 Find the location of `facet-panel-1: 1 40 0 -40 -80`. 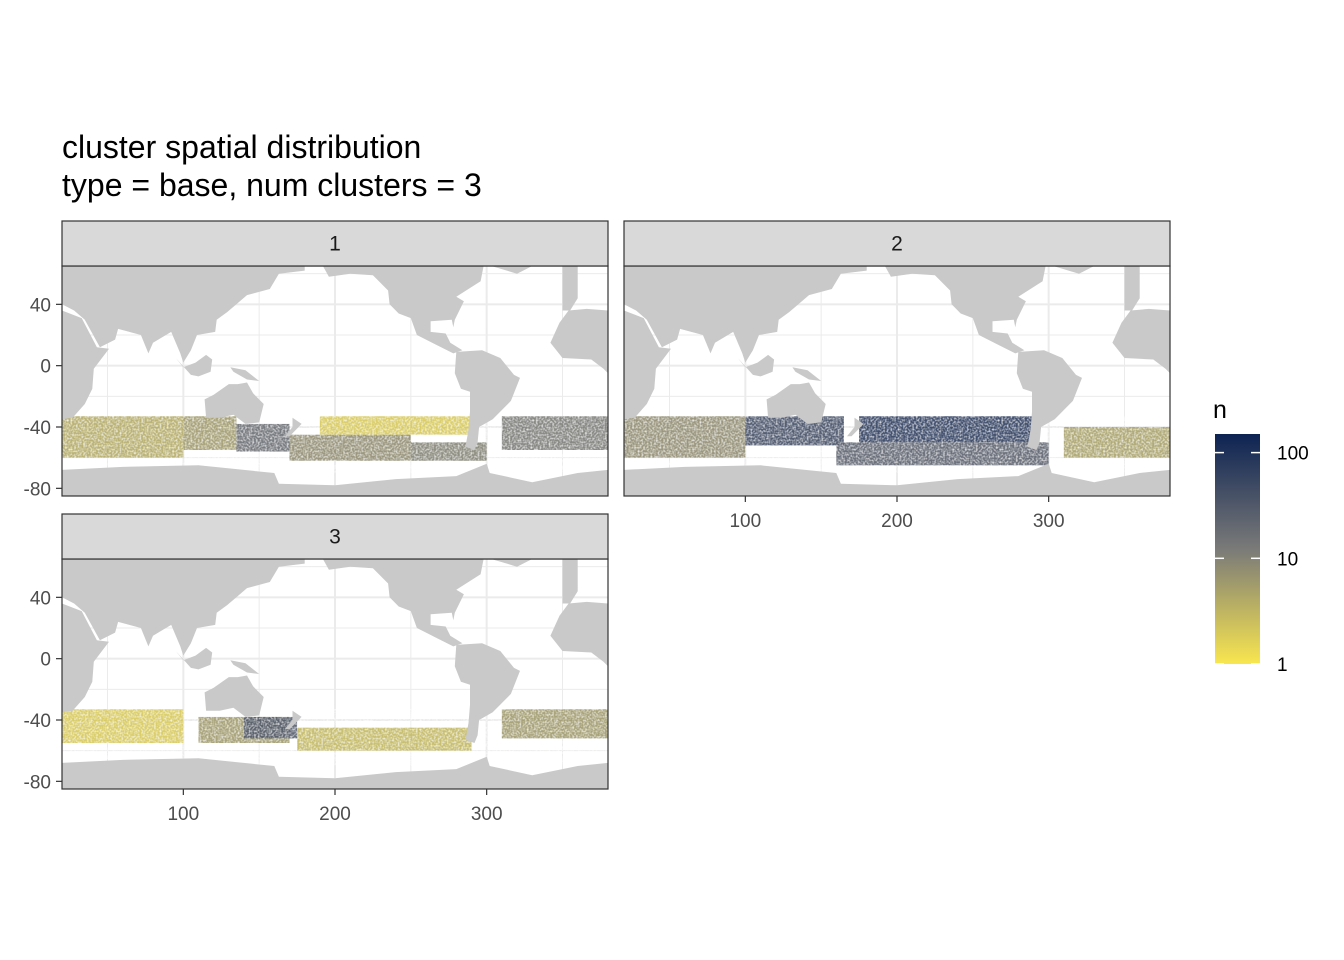

facet-panel-1: 1 40 0 -40 -80 is located at coordinates (316, 360).